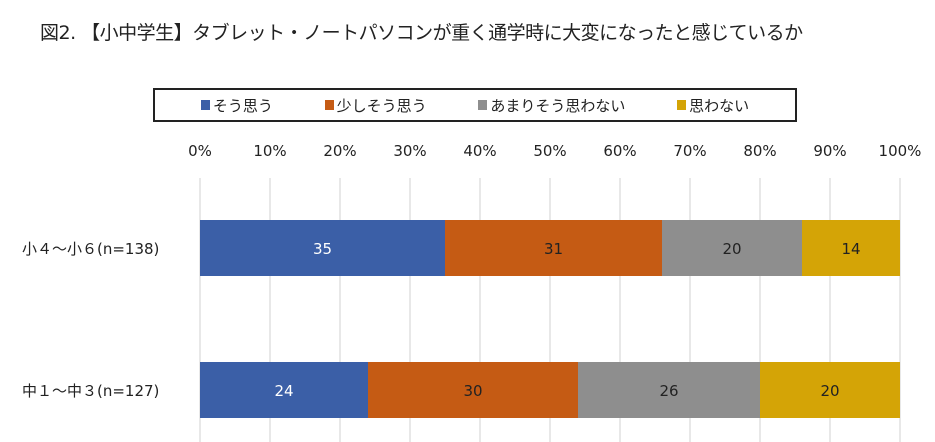 Image resolution: width=935 pixels, height=442 pixels. I want to click on legend-item: あまりそう思わない, so click(551, 105).